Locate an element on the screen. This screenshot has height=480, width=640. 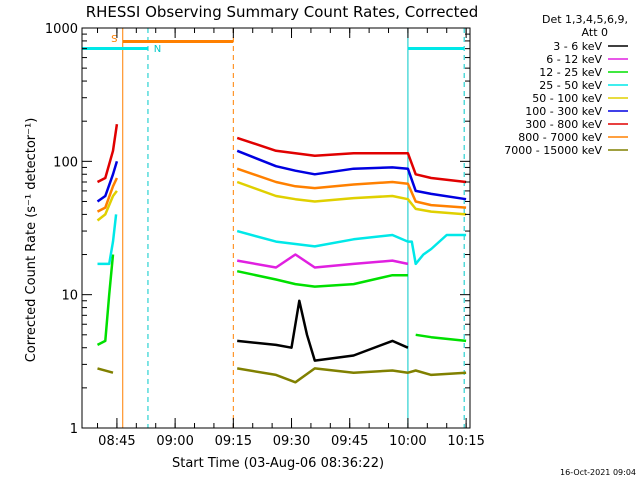
x-tick-label: 10:15 is located at coordinates (465, 441).